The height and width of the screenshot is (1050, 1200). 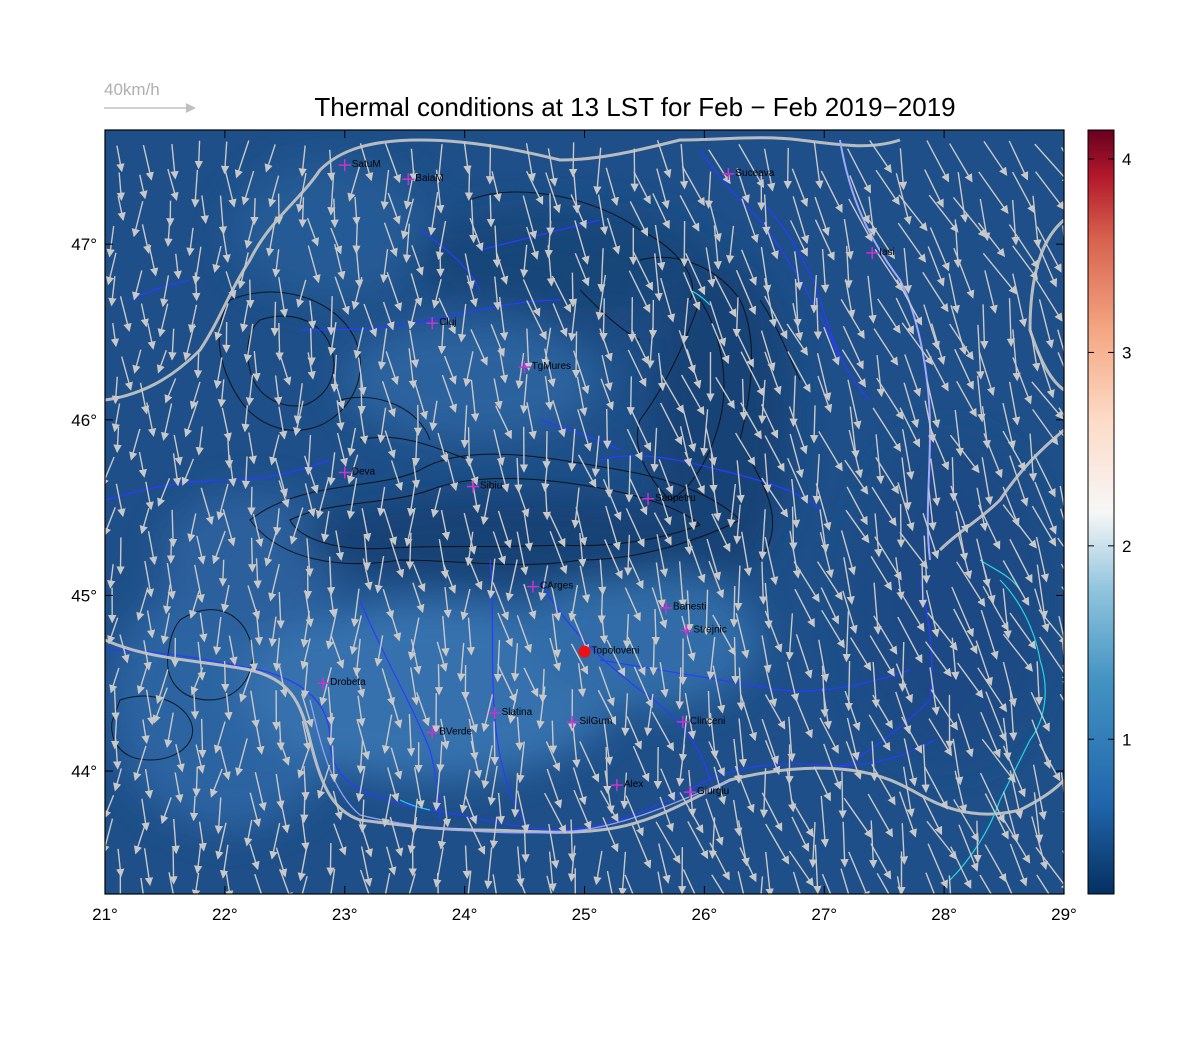 I want to click on lon-tick-label: 22°, so click(x=225, y=914).